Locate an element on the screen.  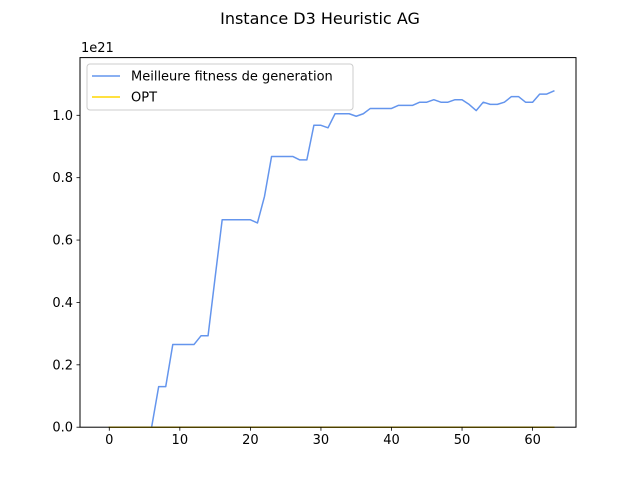
legend: Meilleure fitness de generation OPT is located at coordinates (220, 87).